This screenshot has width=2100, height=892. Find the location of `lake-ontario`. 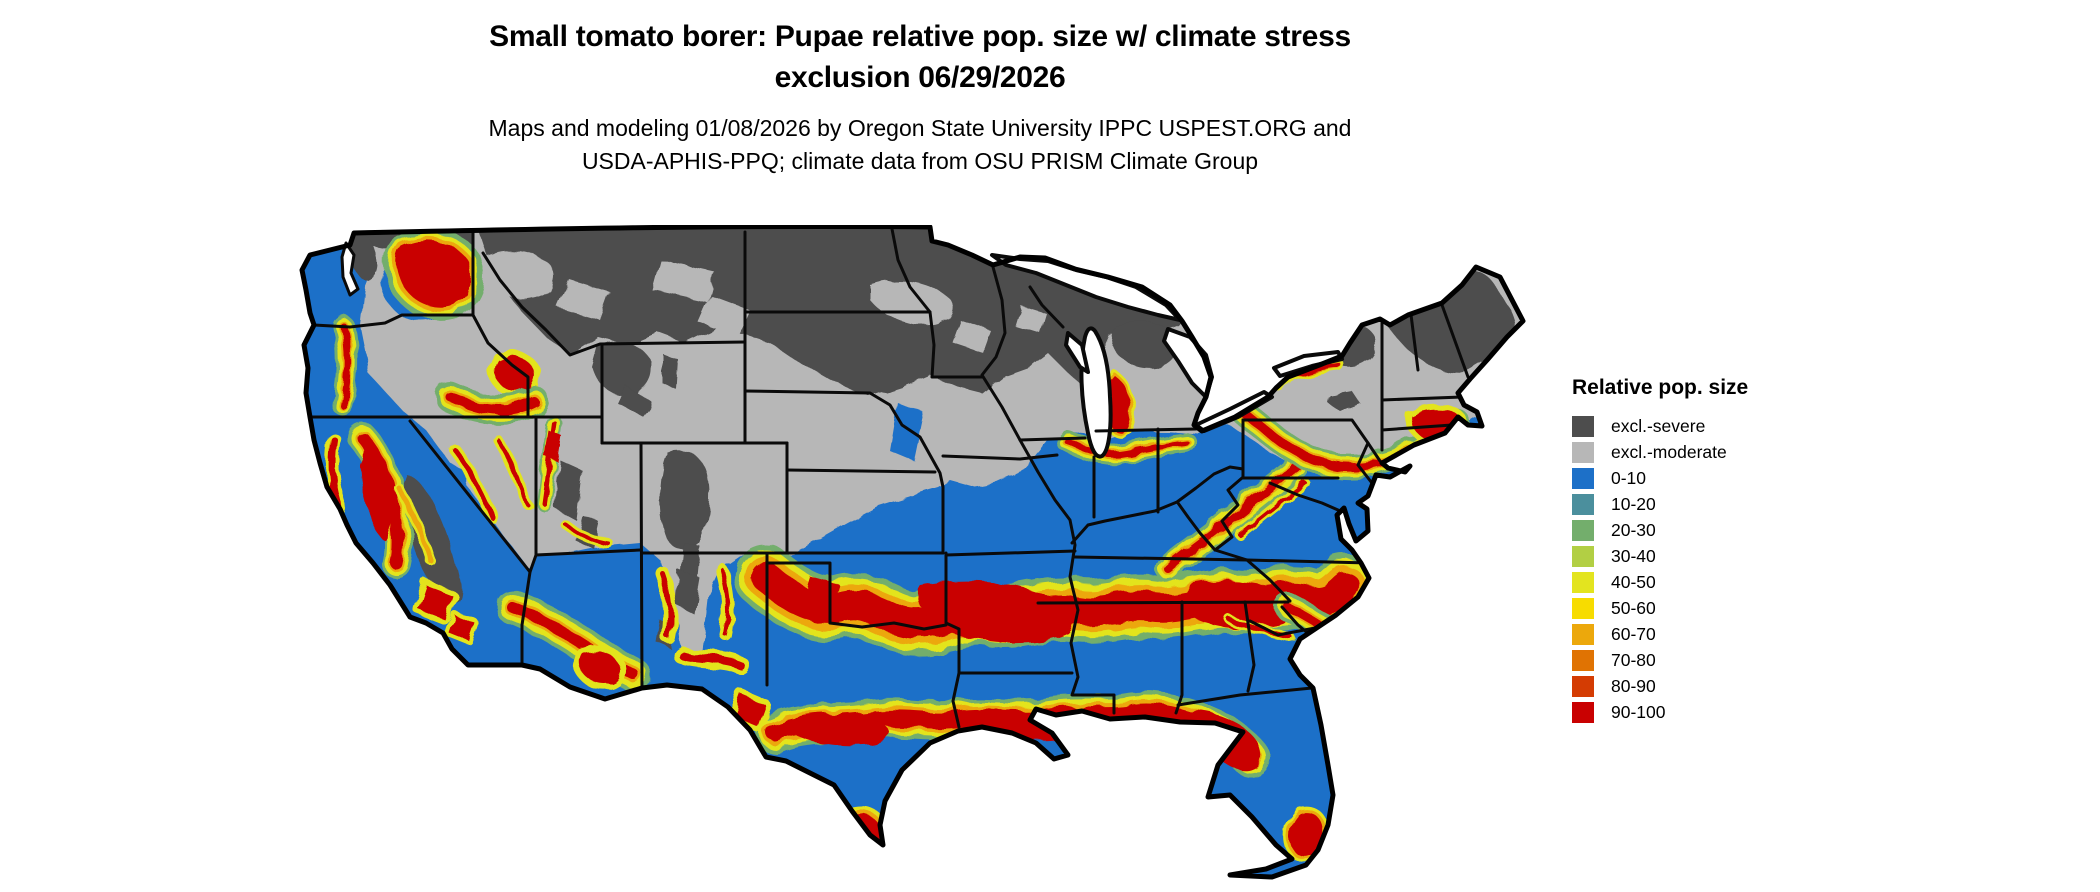

lake-ontario is located at coordinates (1308, 364).